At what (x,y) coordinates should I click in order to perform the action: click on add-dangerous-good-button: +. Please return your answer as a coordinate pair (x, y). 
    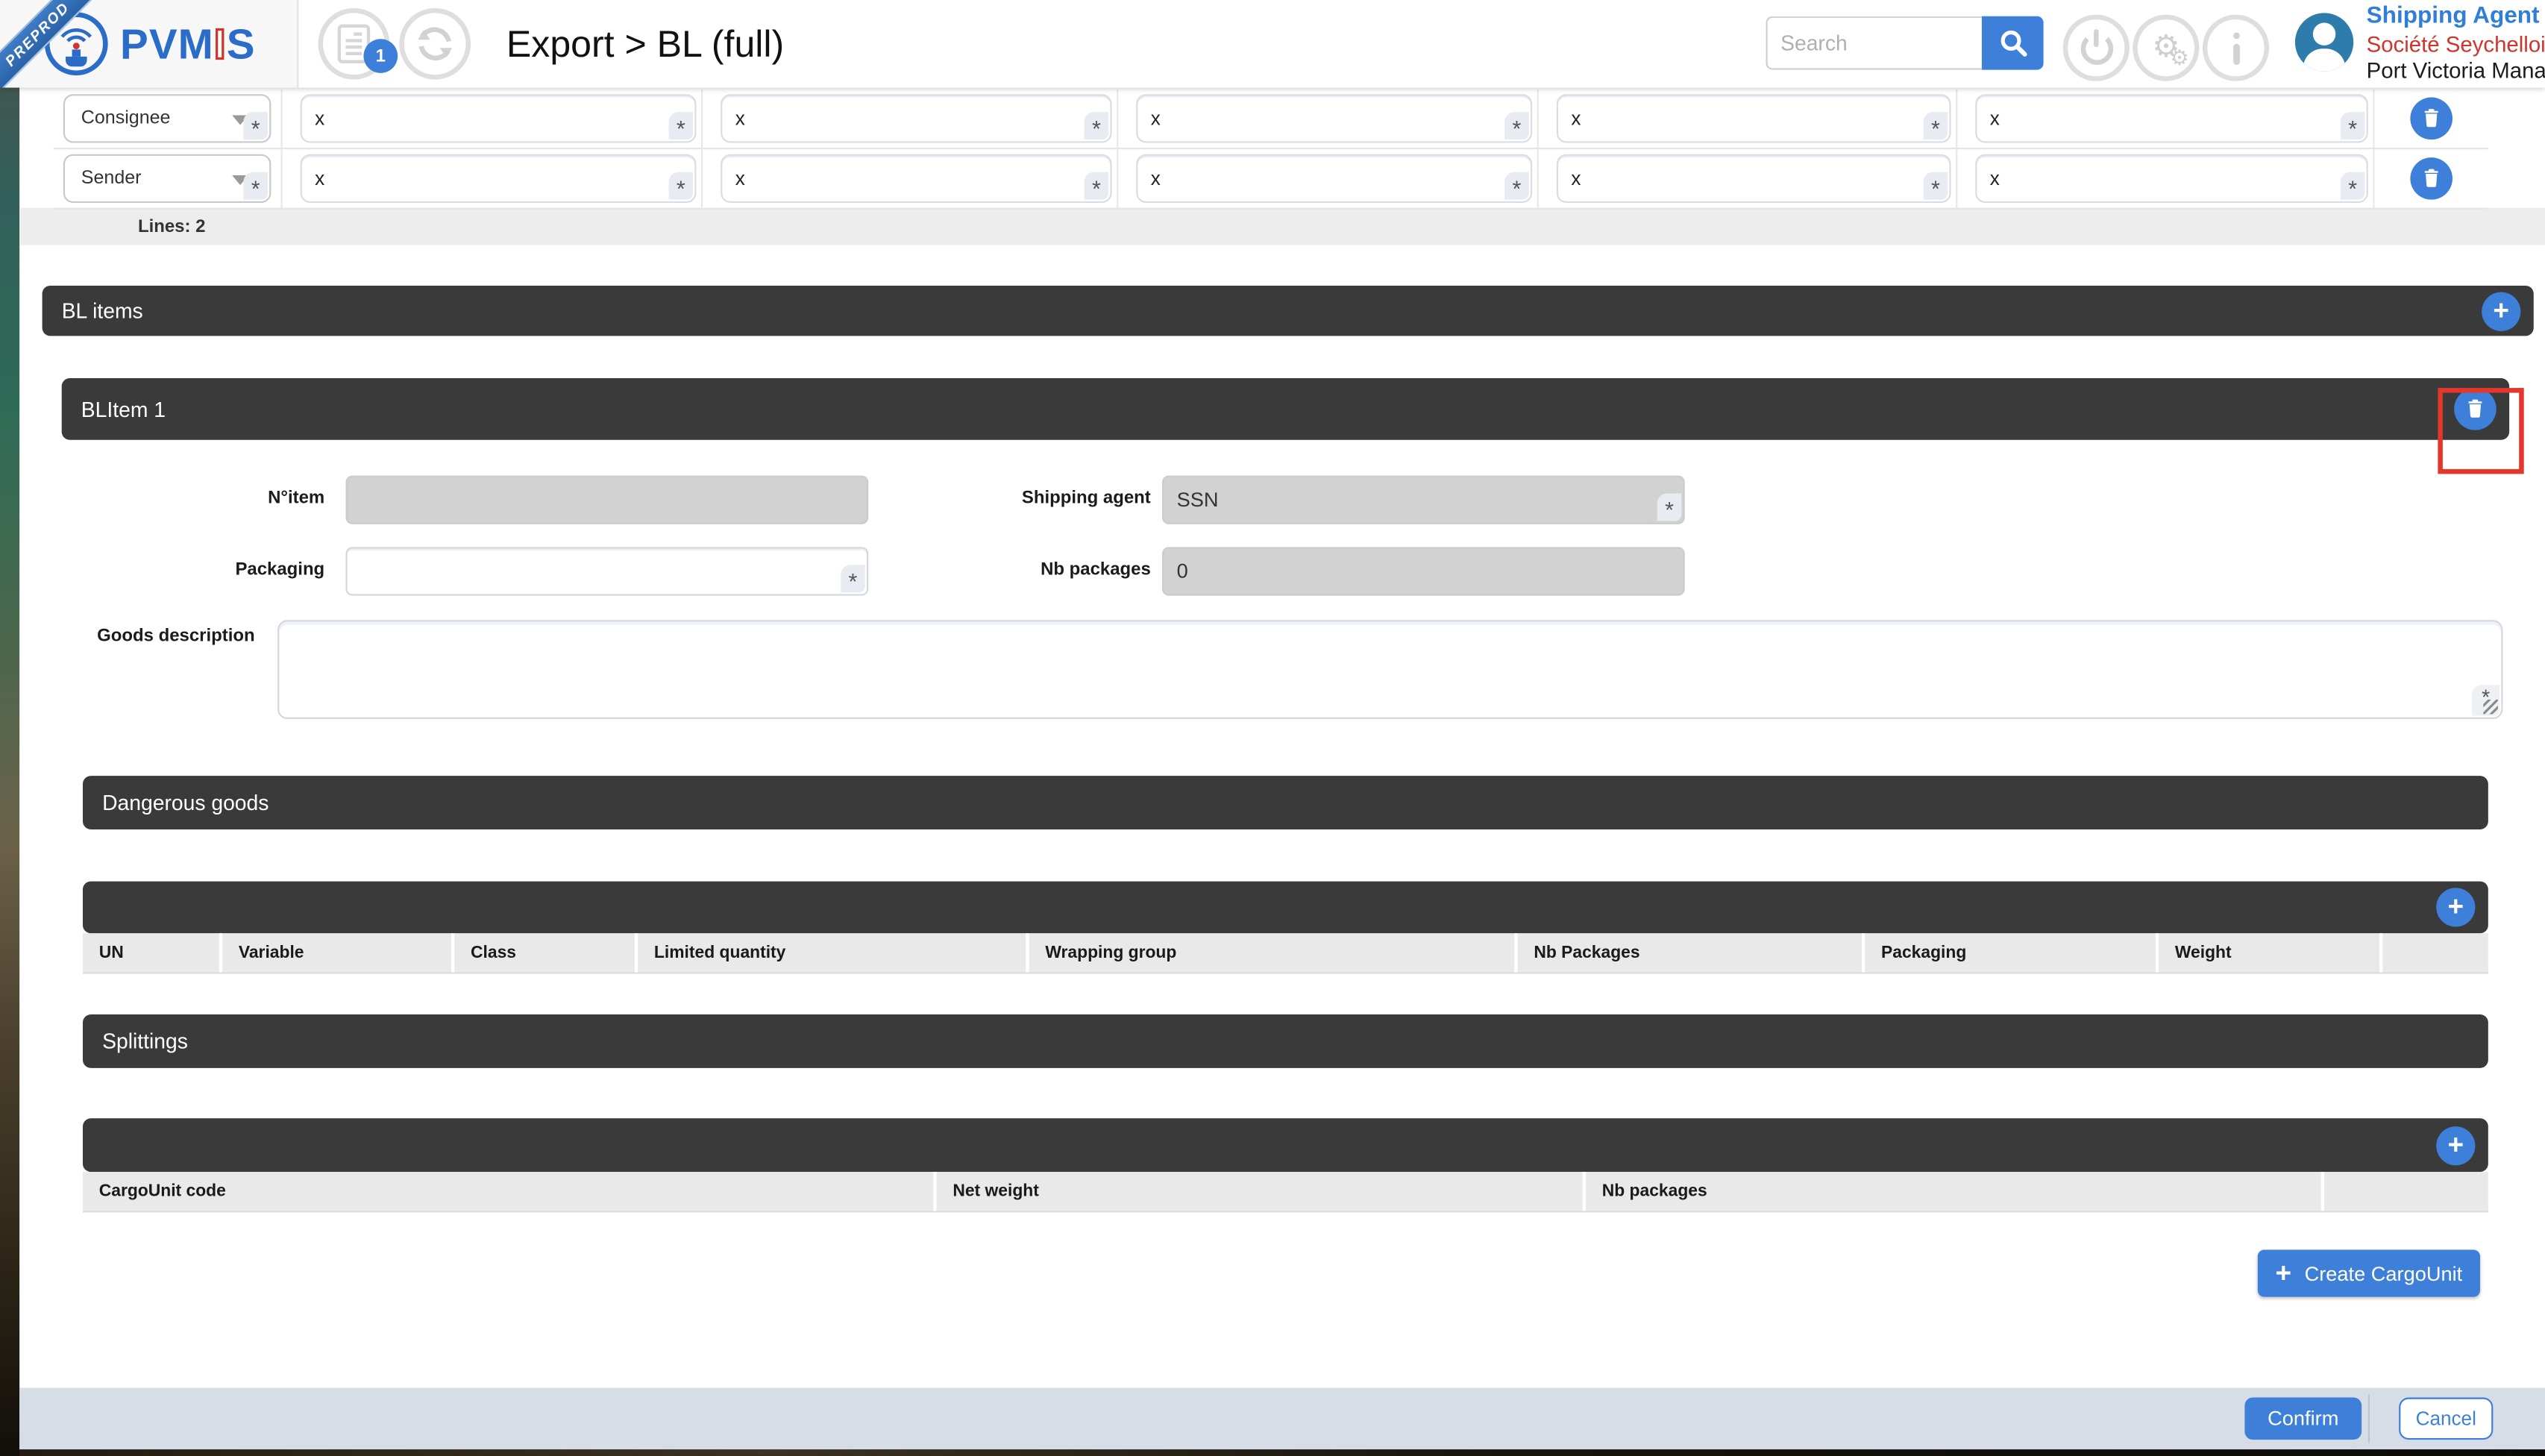
    Looking at the image, I should click on (2456, 907).